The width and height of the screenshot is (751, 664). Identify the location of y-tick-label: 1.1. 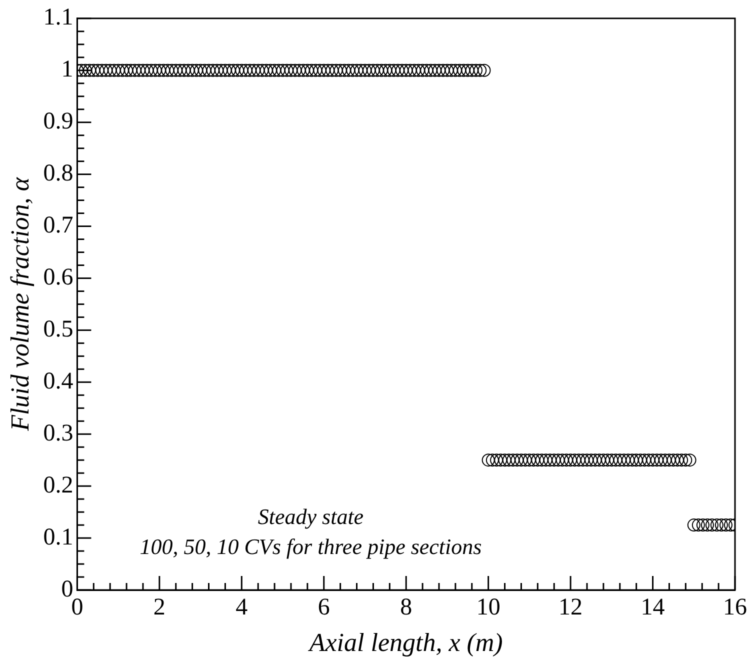
(58, 17).